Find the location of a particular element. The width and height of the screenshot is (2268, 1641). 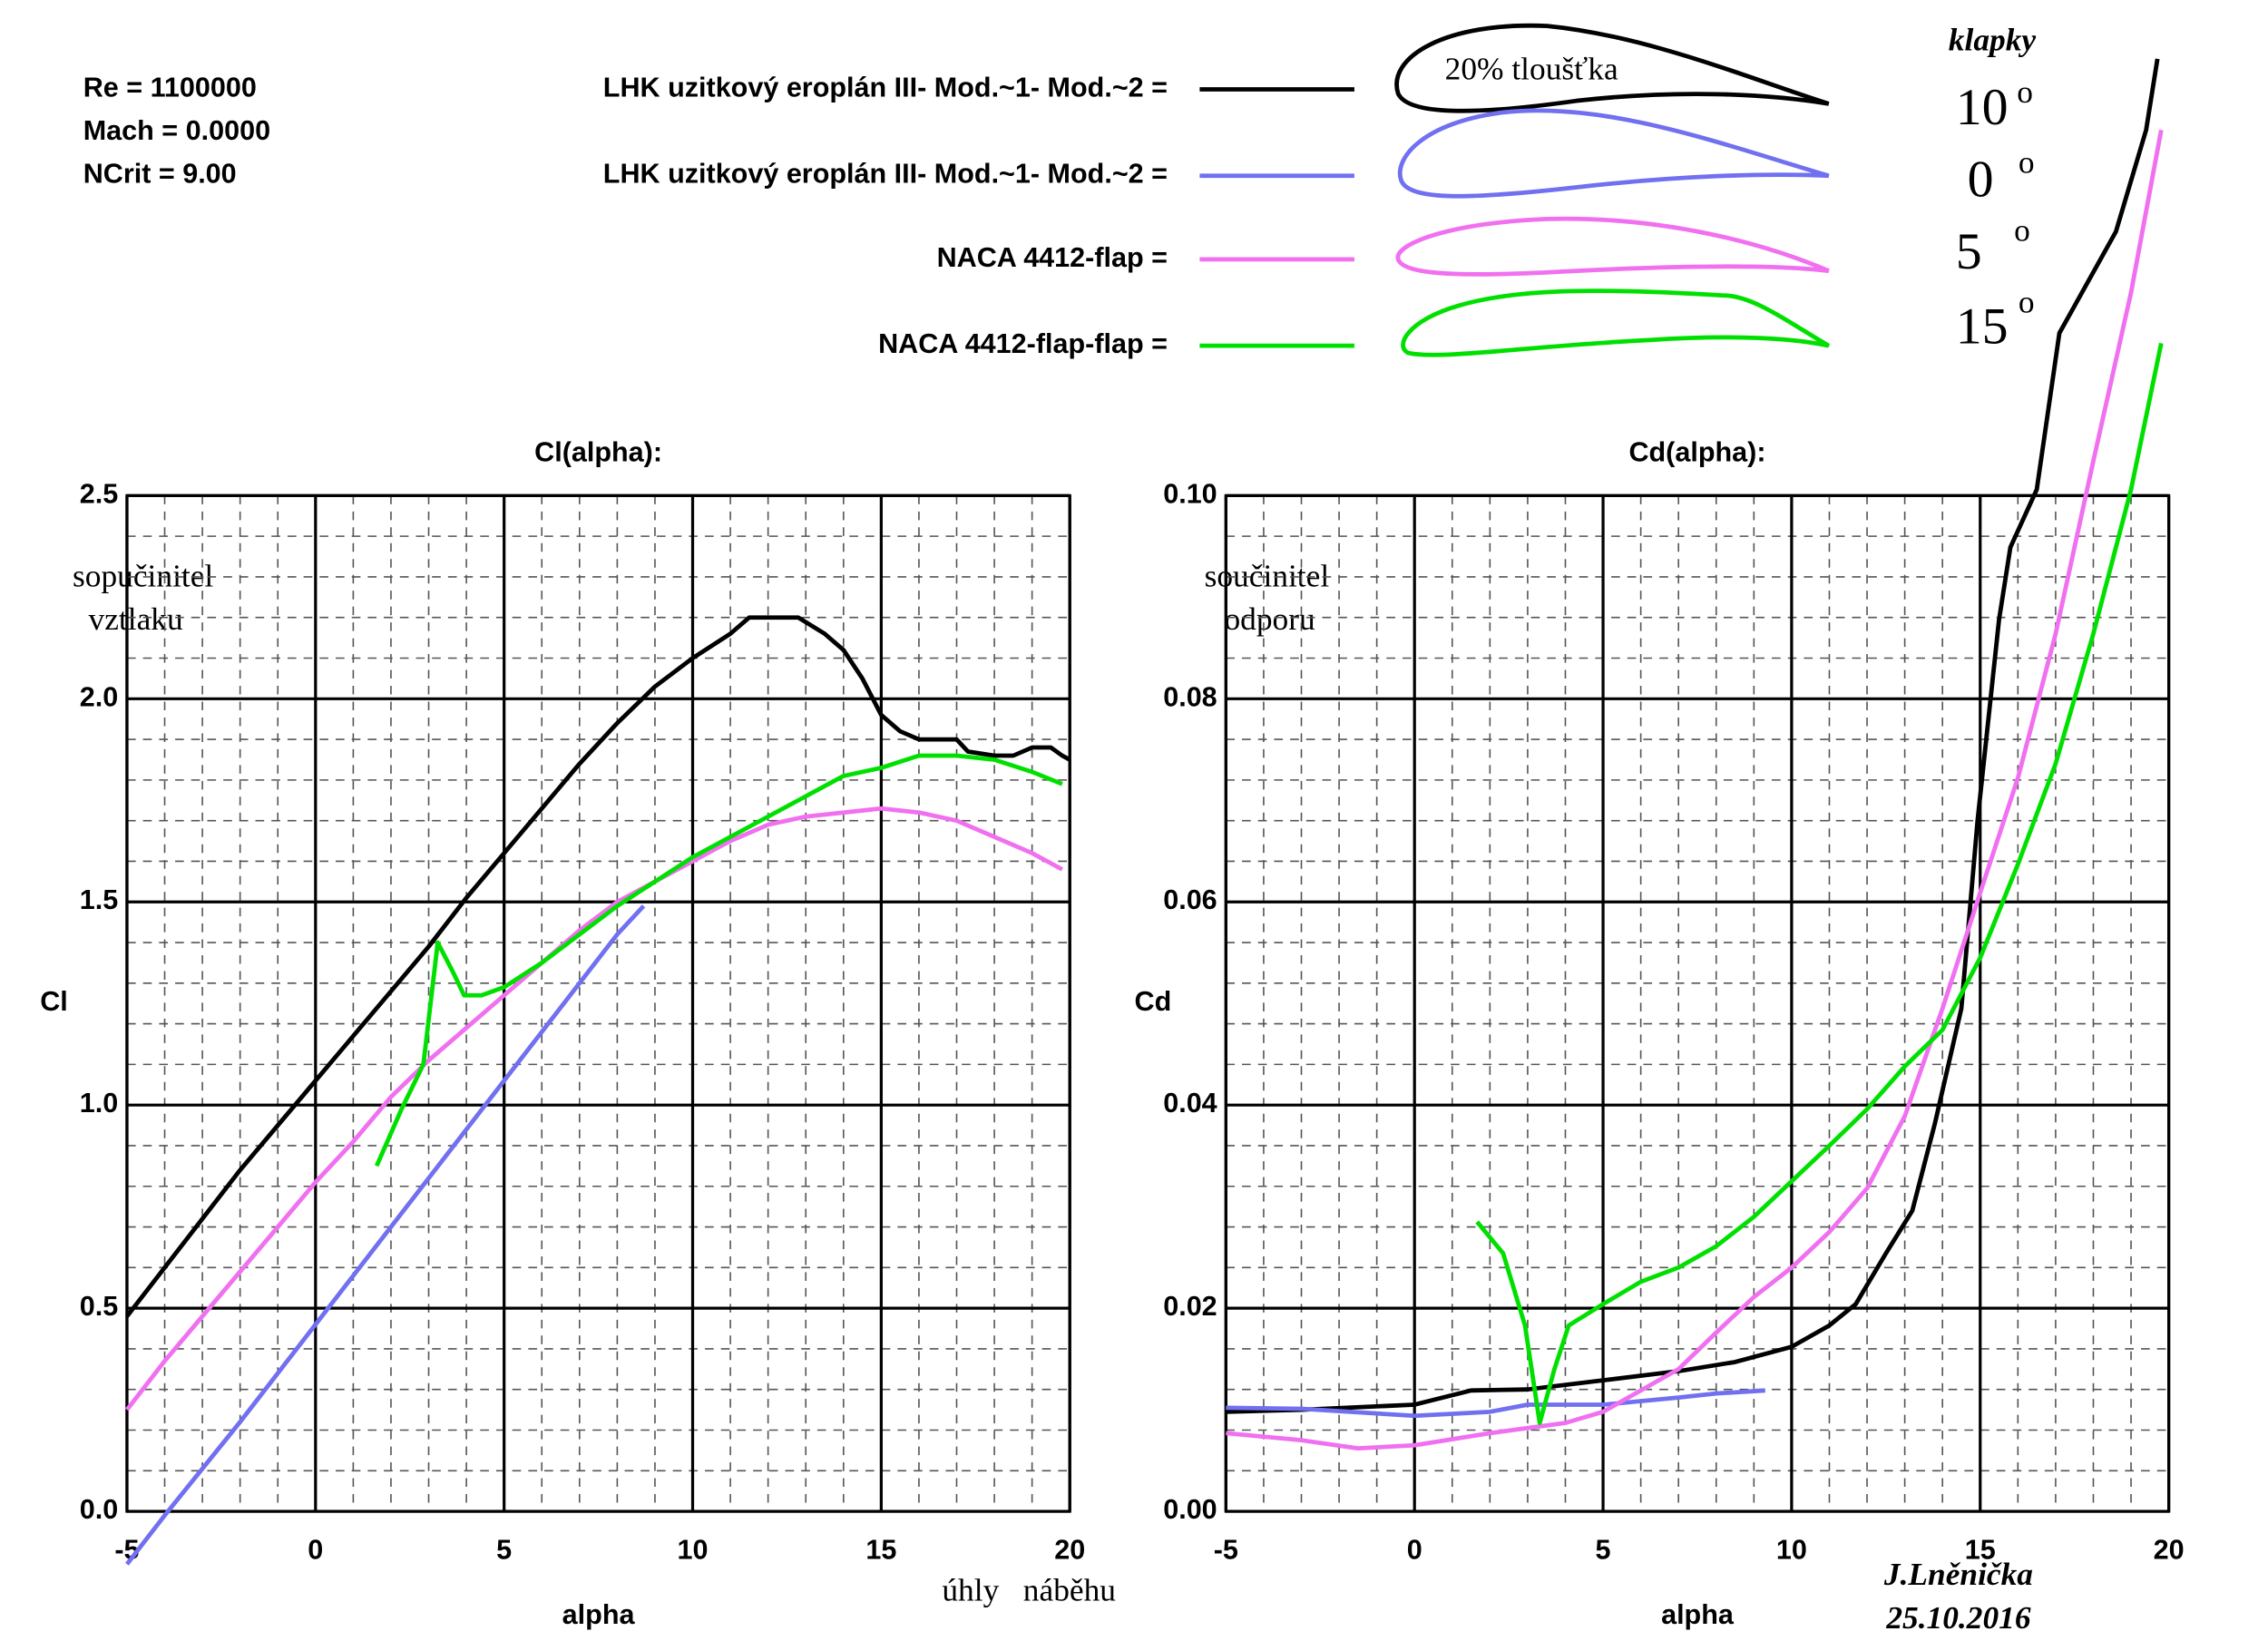

ncrit-label: NCrit = 9.00 is located at coordinates (160, 175).